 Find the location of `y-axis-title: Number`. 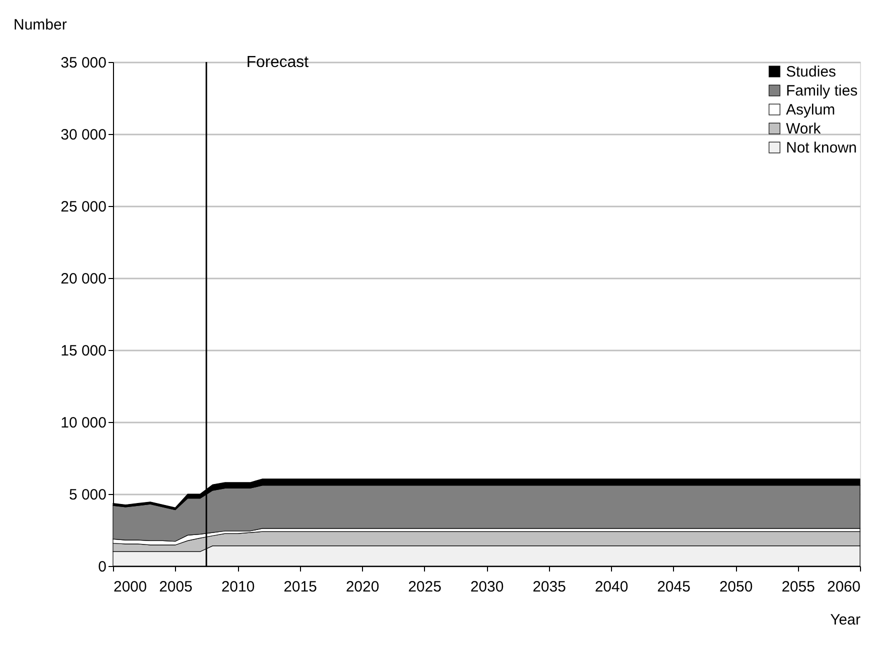

y-axis-title: Number is located at coordinates (40, 25).